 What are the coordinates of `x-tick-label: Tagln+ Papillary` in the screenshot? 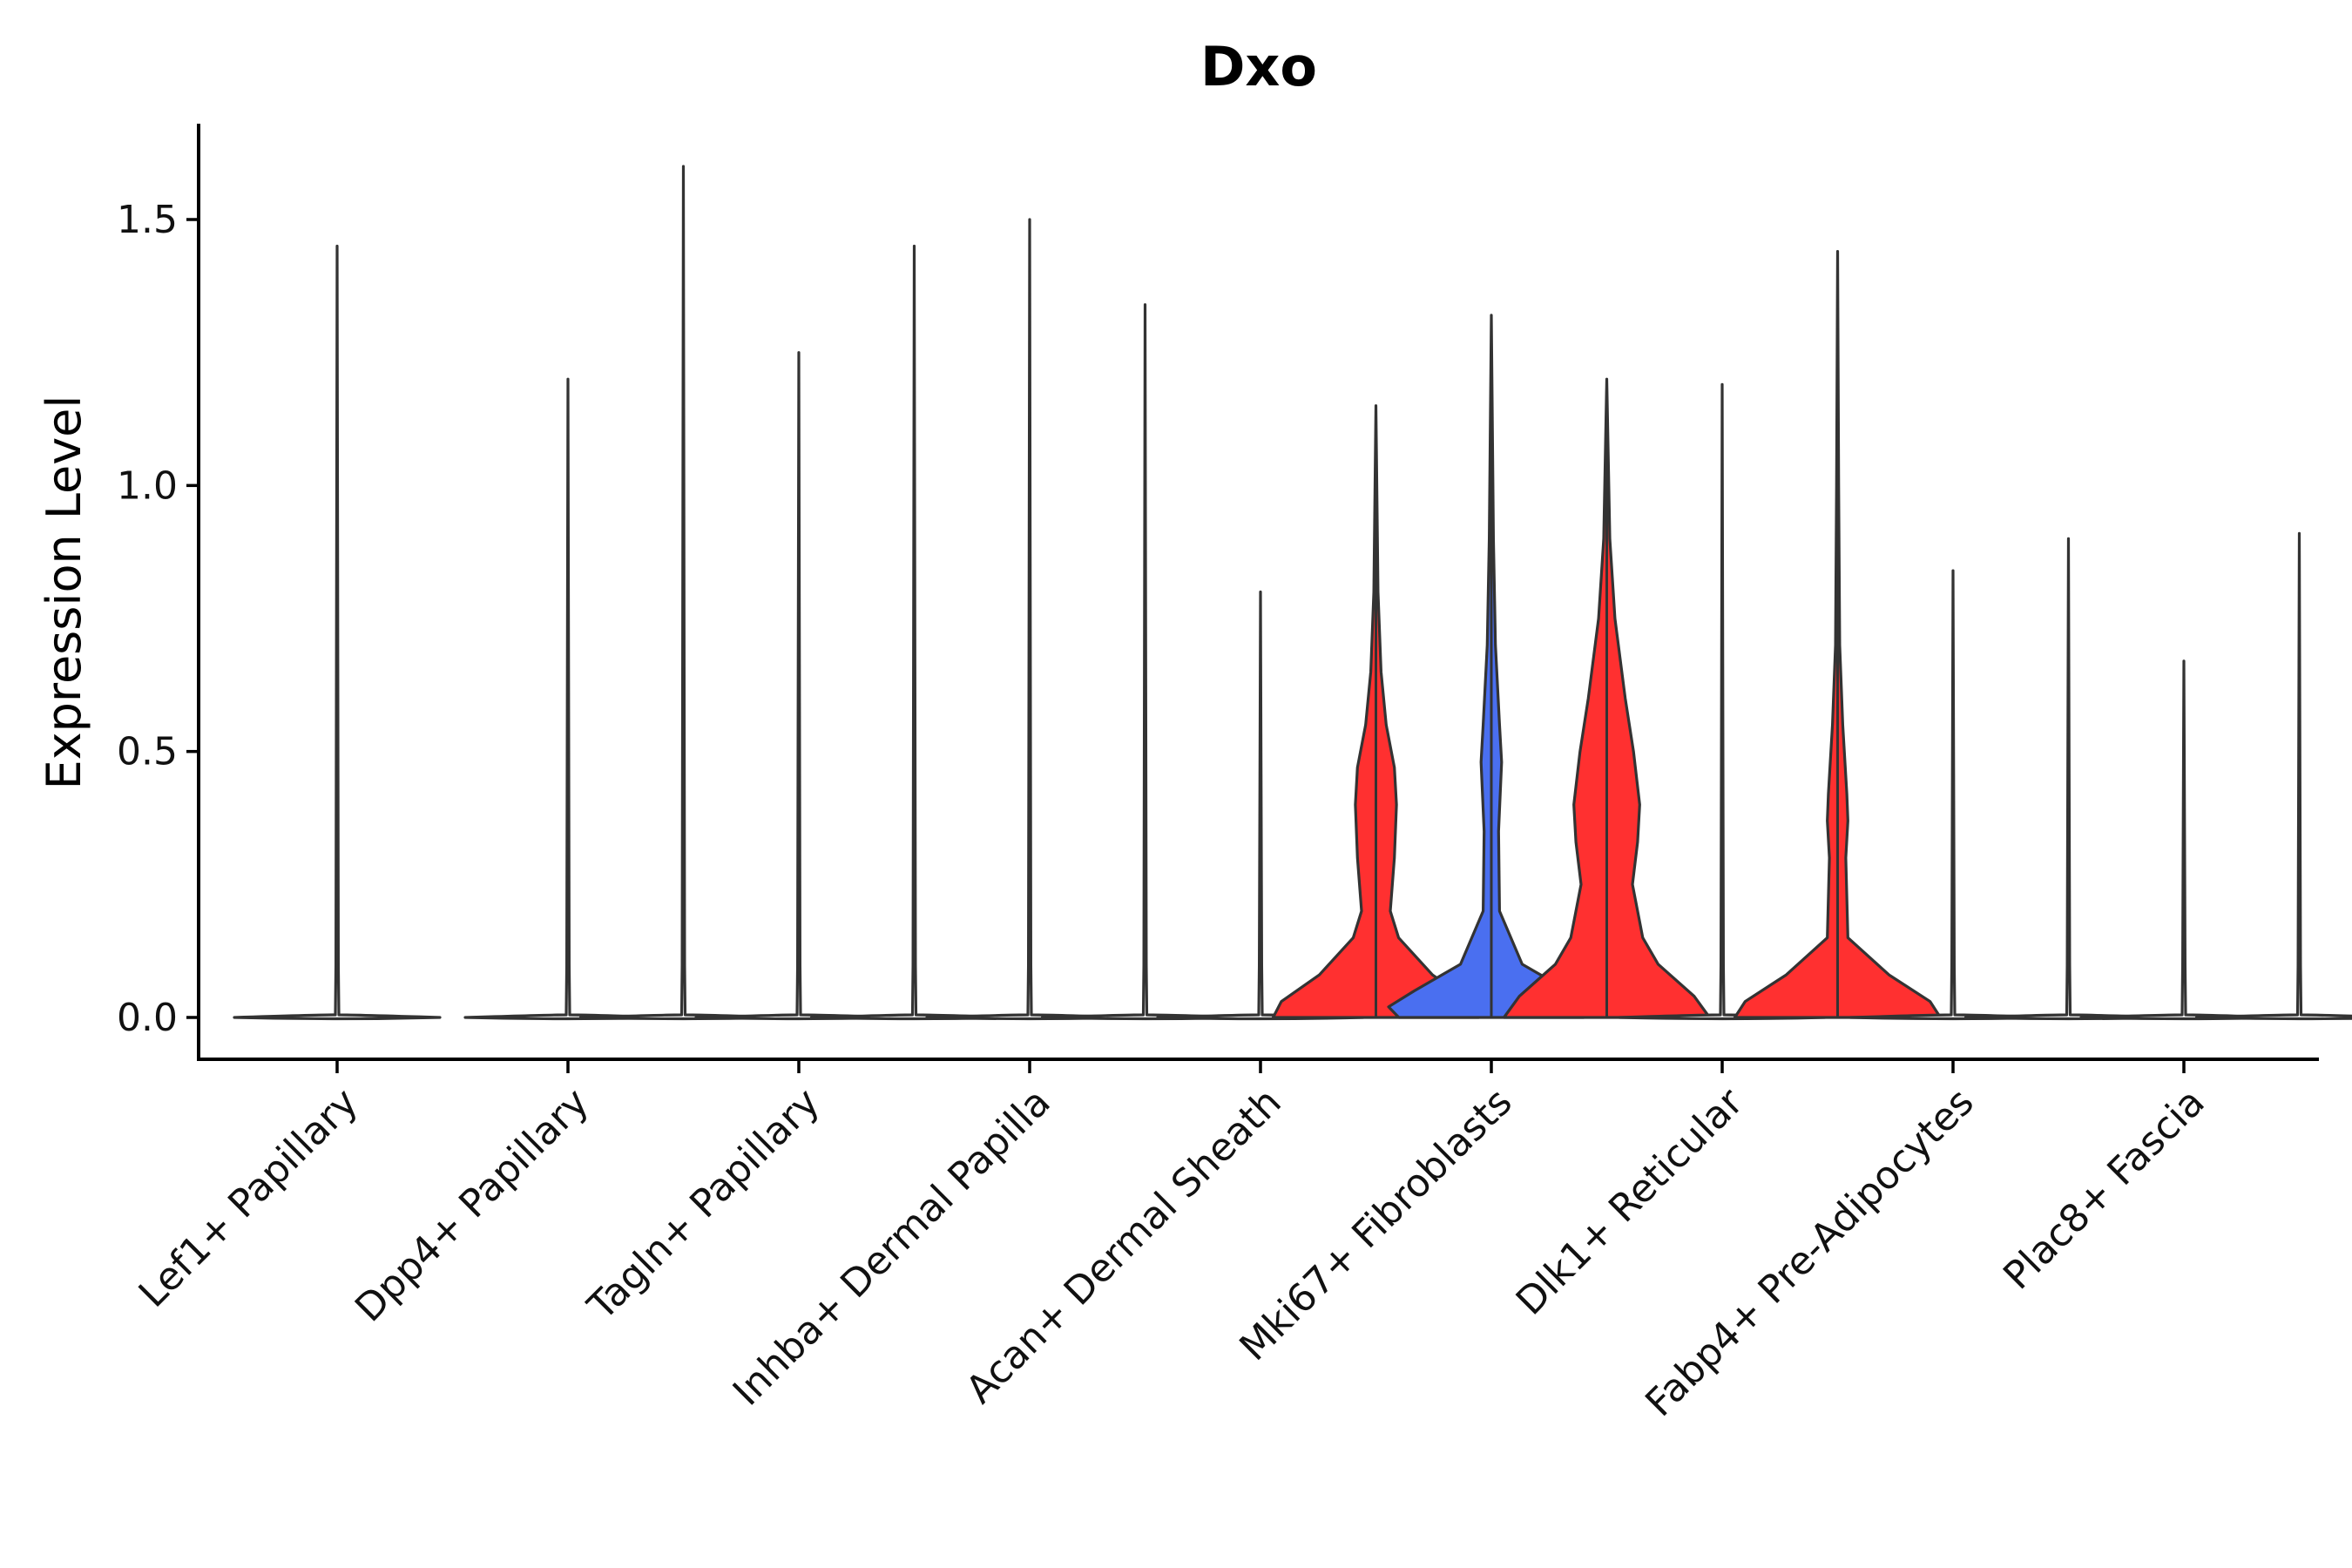 It's located at (703, 1204).